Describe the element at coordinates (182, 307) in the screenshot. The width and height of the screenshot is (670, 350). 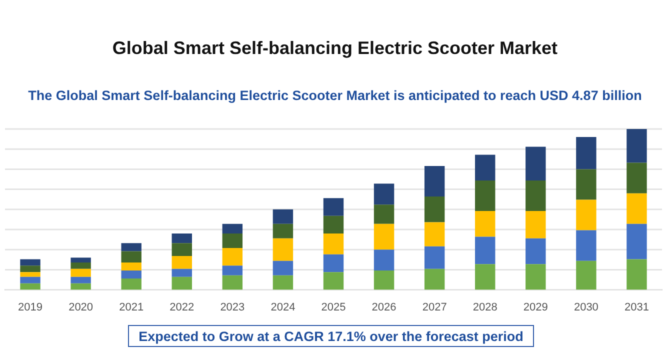
I see `x-tick-label: 2022` at that location.